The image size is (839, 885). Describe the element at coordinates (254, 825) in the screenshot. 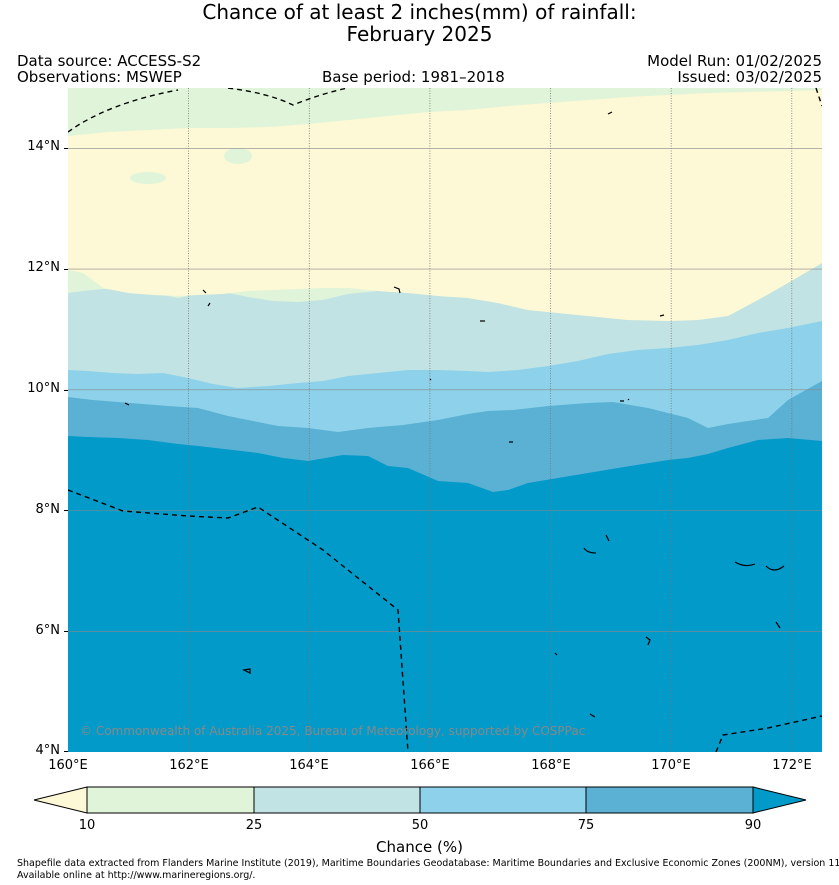

I see `colorbar-tick-label: 25` at that location.